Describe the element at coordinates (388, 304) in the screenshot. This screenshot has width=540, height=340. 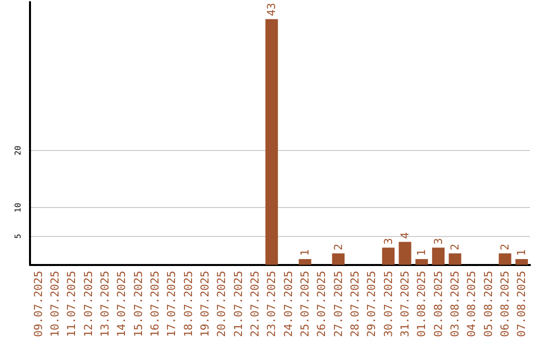
I see `x-tick-label: 30.07.2025` at that location.